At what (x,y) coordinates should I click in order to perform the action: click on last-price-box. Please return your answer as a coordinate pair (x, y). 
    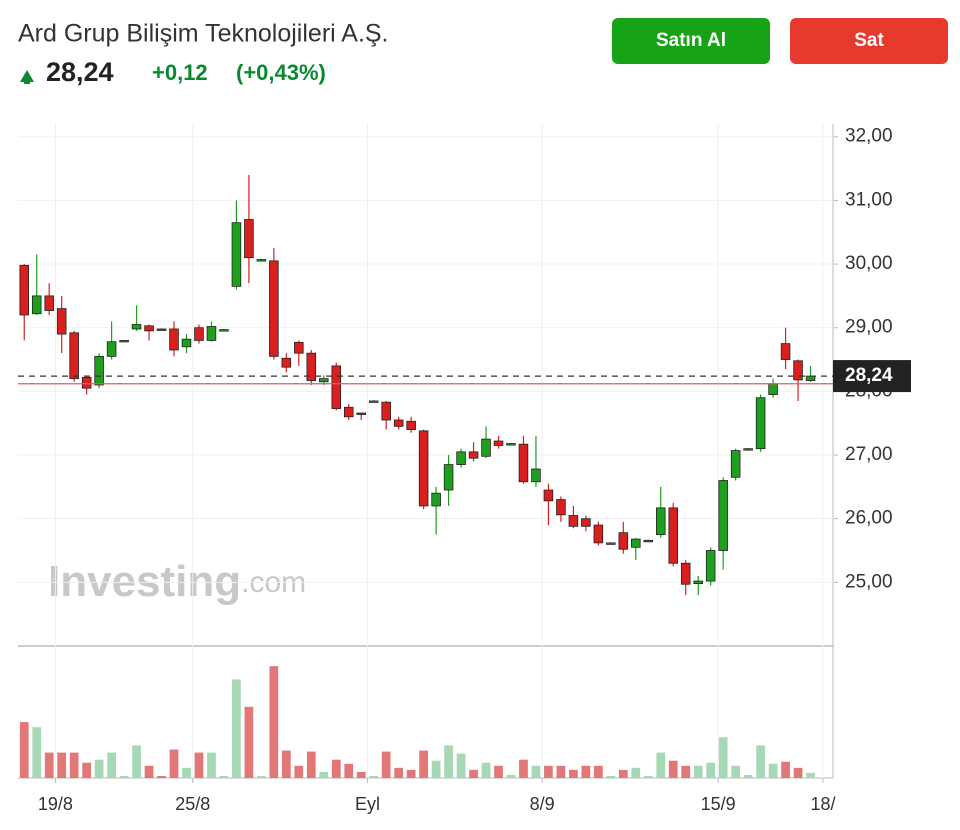
    Looking at the image, I should click on (872, 376).